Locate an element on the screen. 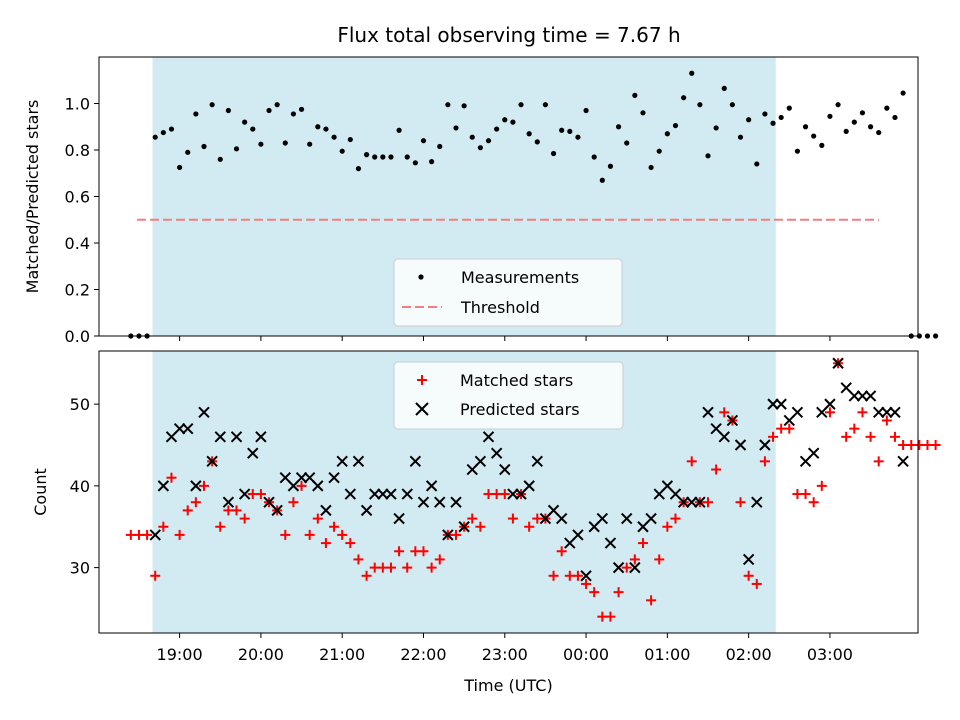  y-tick-label: 0.2 is located at coordinates (77, 290).